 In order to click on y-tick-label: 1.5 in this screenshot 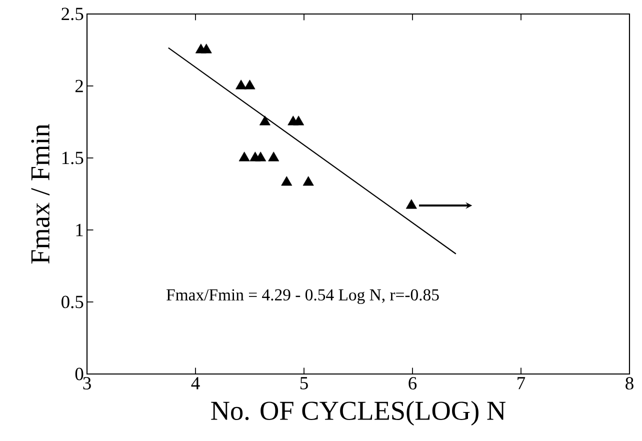, I will do `click(73, 158)`.